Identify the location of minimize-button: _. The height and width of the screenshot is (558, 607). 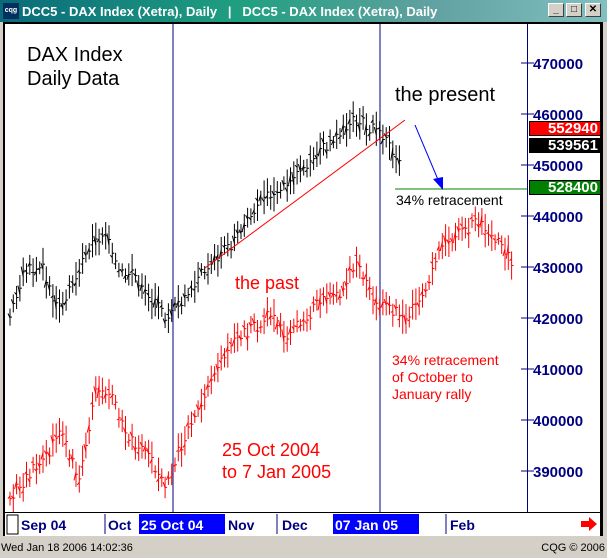
(556, 10).